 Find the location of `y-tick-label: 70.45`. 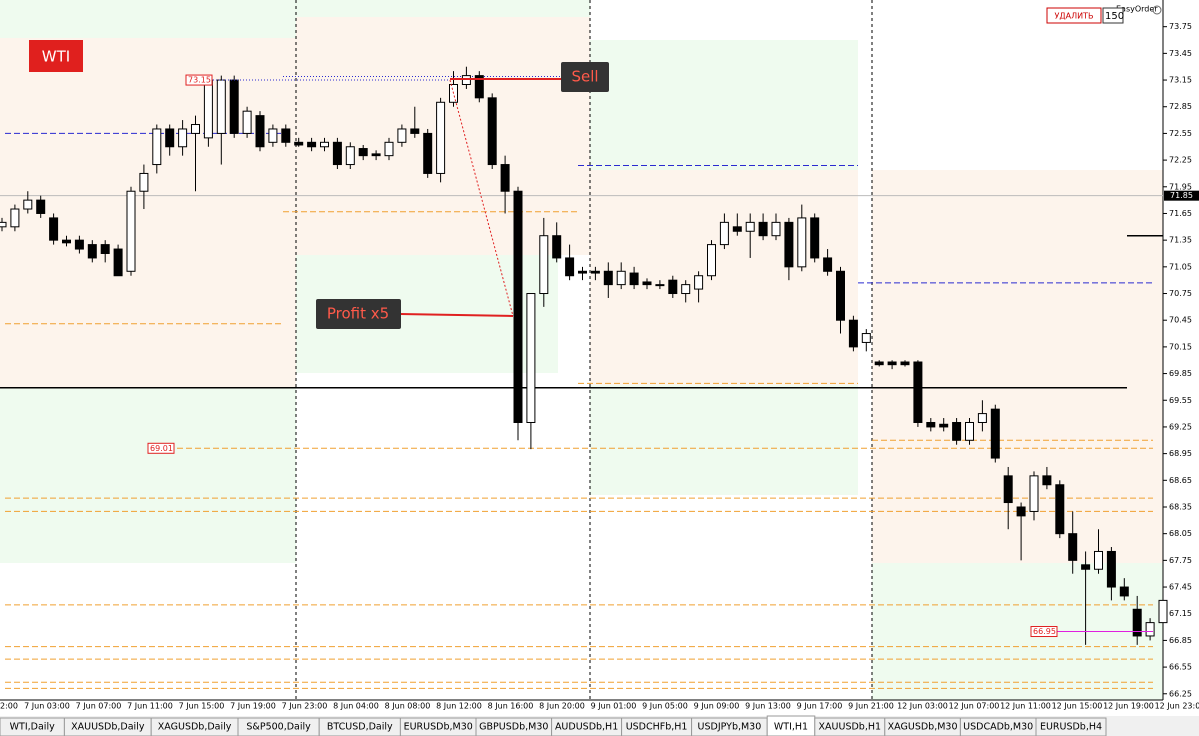

y-tick-label: 70.45 is located at coordinates (1180, 320).